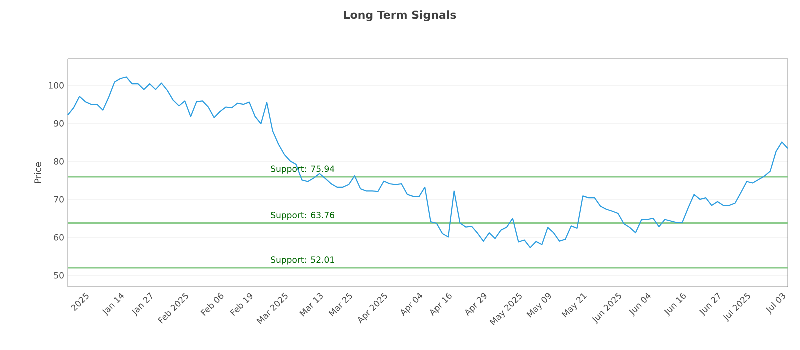 Image resolution: width=800 pixels, height=350 pixels. Describe the element at coordinates (56, 85) in the screenshot. I see `y-tick-label: 100` at that location.